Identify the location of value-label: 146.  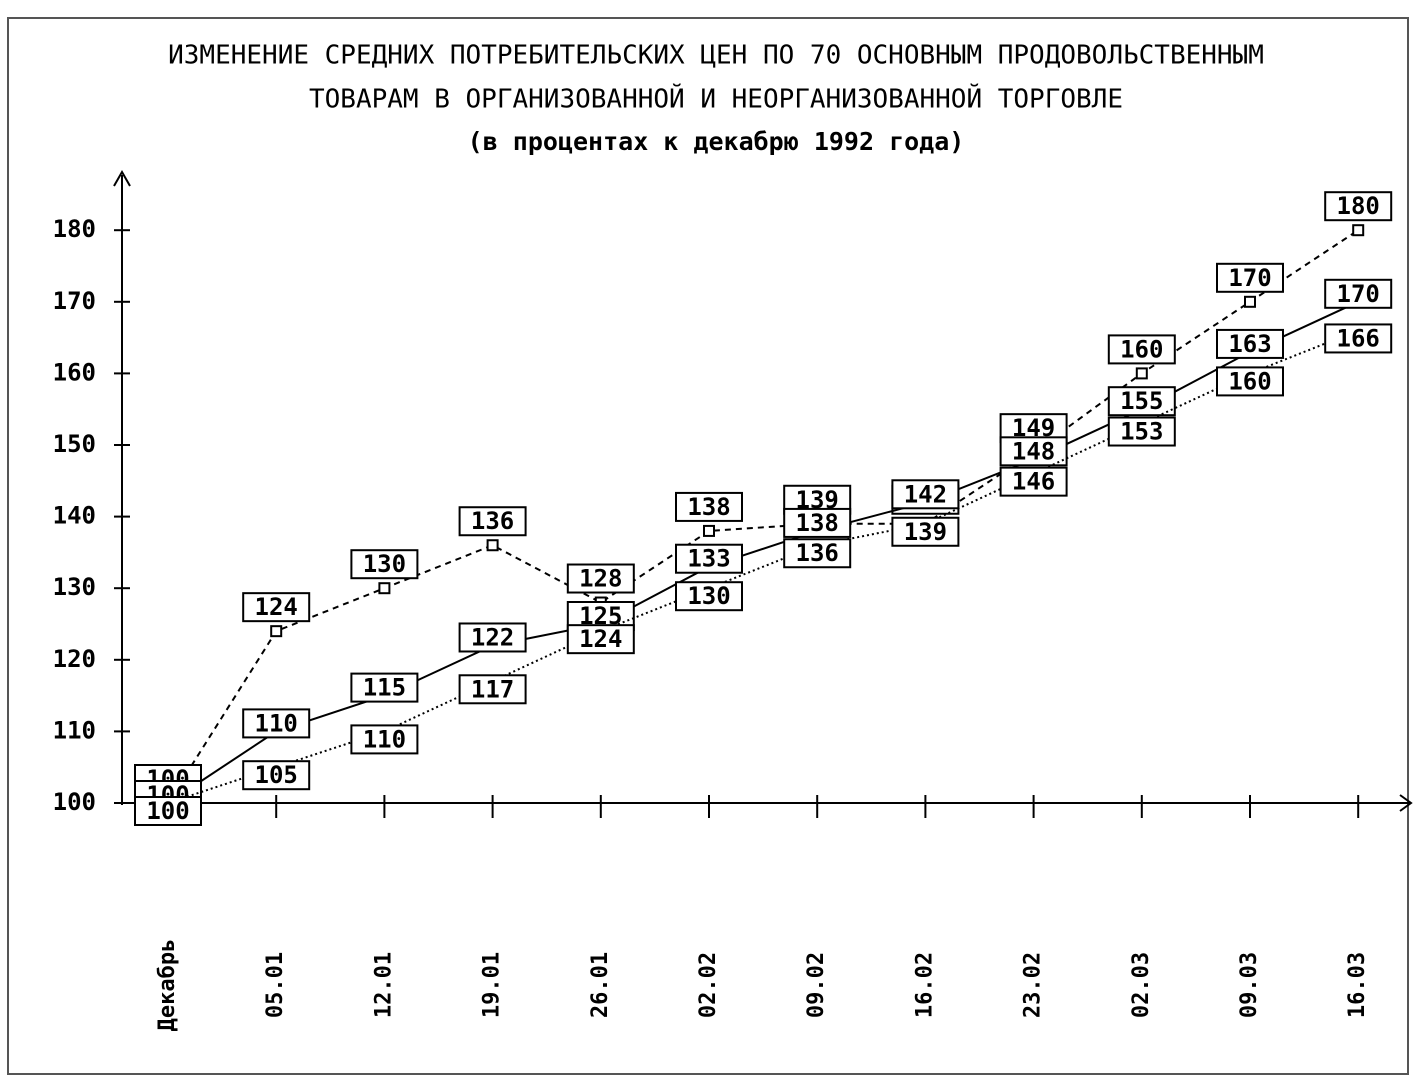
(1033, 482).